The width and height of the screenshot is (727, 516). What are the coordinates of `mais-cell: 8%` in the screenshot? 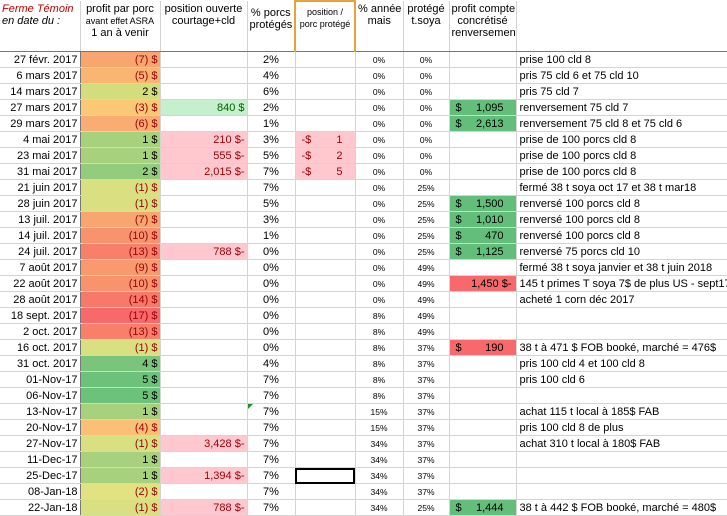 It's located at (379, 379).